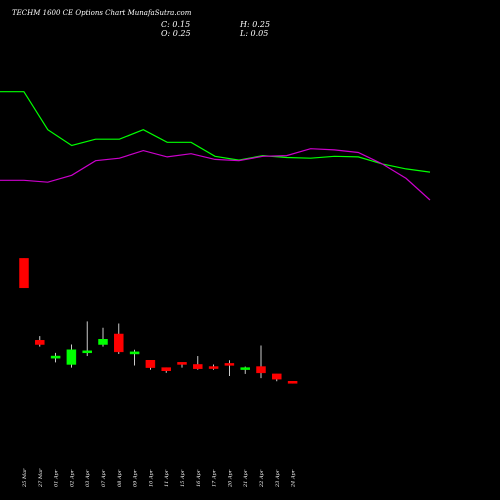 The height and width of the screenshot is (500, 500). What do you see at coordinates (215, 132) in the screenshot?
I see `ma-fast-line` at bounding box center [215, 132].